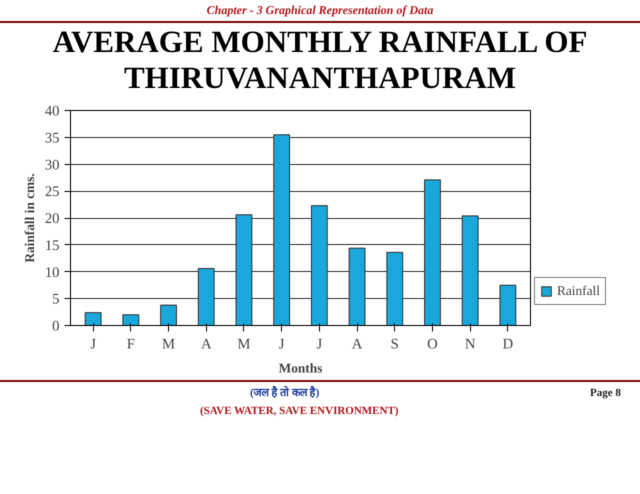 The width and height of the screenshot is (640, 494). What do you see at coordinates (320, 60) in the screenshot?
I see `chart-title: AVERAGE MONTHLY RAINFALL OF THIRUVANANTHAPURAM` at bounding box center [320, 60].